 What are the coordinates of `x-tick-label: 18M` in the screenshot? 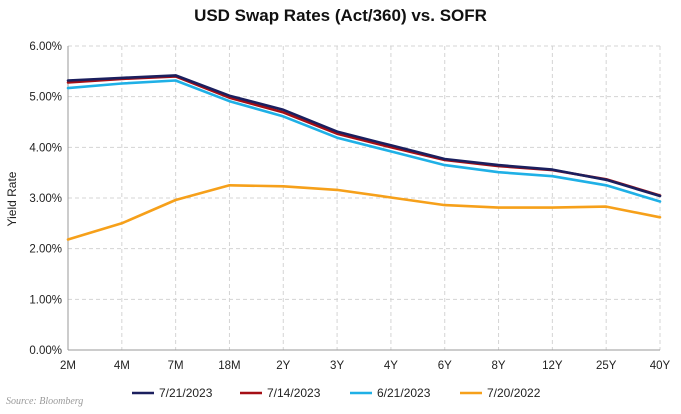 It's located at (229, 366).